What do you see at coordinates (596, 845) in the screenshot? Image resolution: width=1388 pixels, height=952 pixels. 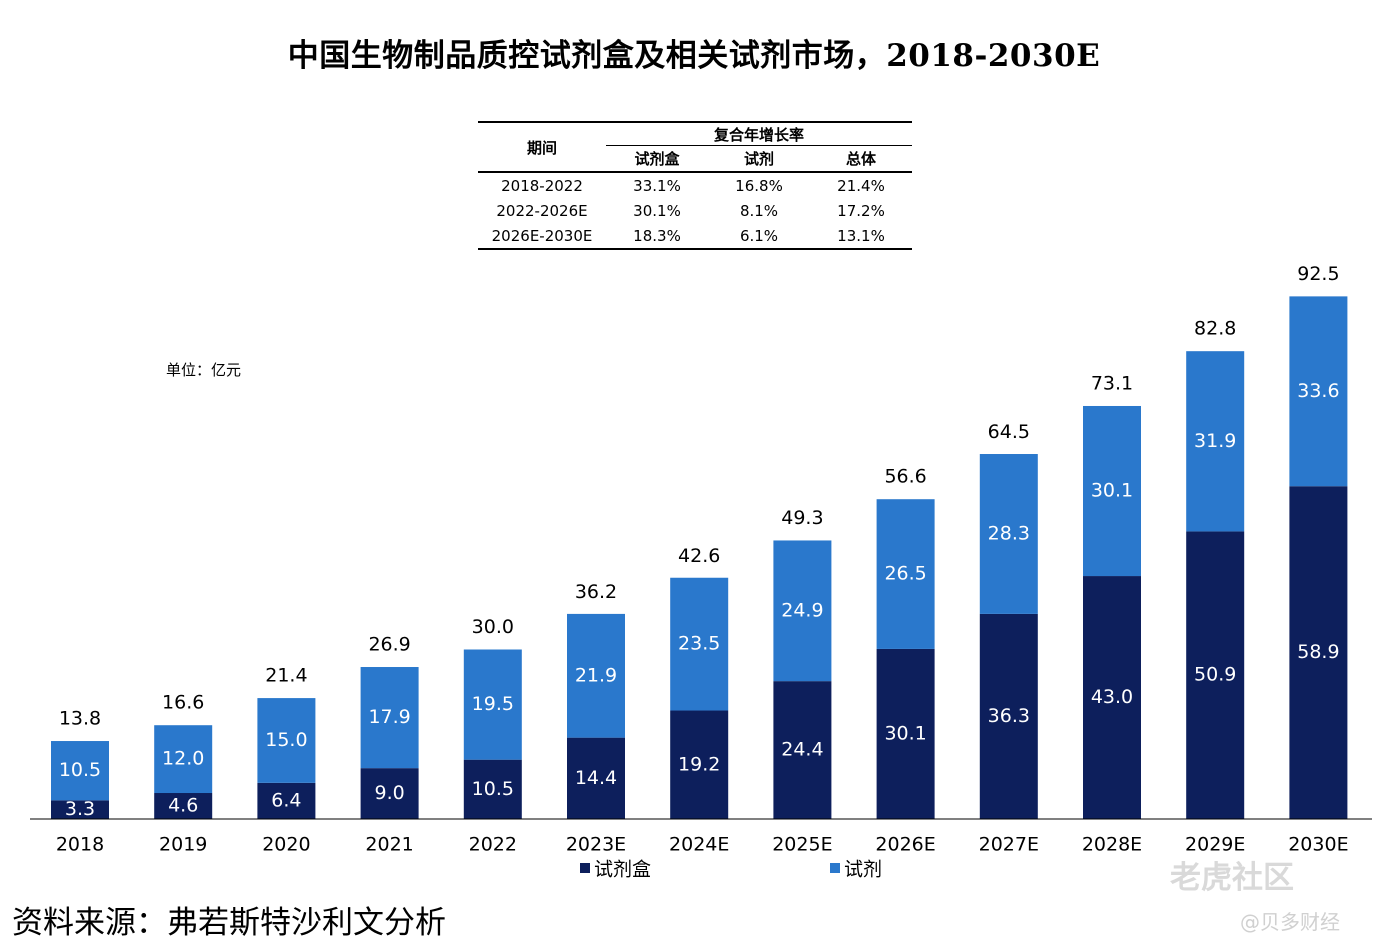 I see `x-tick-label: 2023E` at bounding box center [596, 845].